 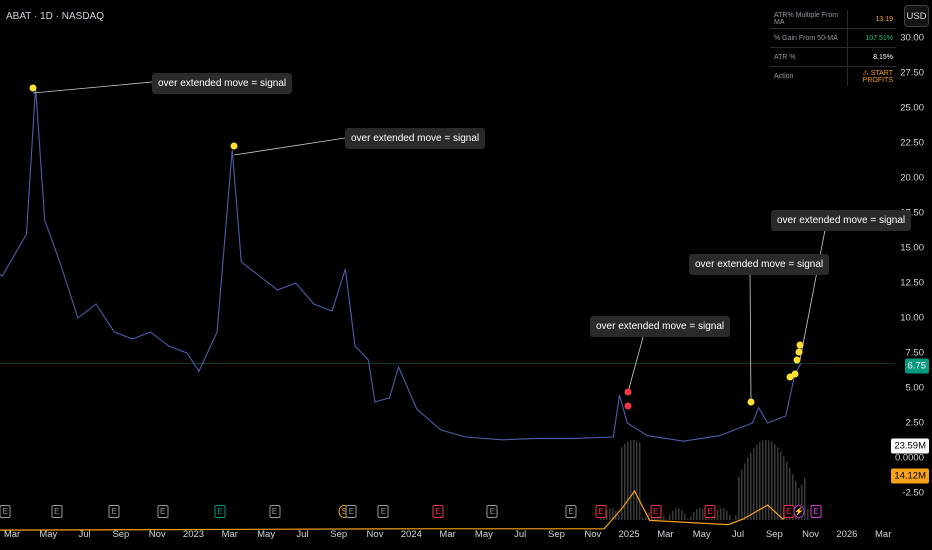 I want to click on table-row: ATR% Multiple From MA 13.19, so click(x=833, y=19).